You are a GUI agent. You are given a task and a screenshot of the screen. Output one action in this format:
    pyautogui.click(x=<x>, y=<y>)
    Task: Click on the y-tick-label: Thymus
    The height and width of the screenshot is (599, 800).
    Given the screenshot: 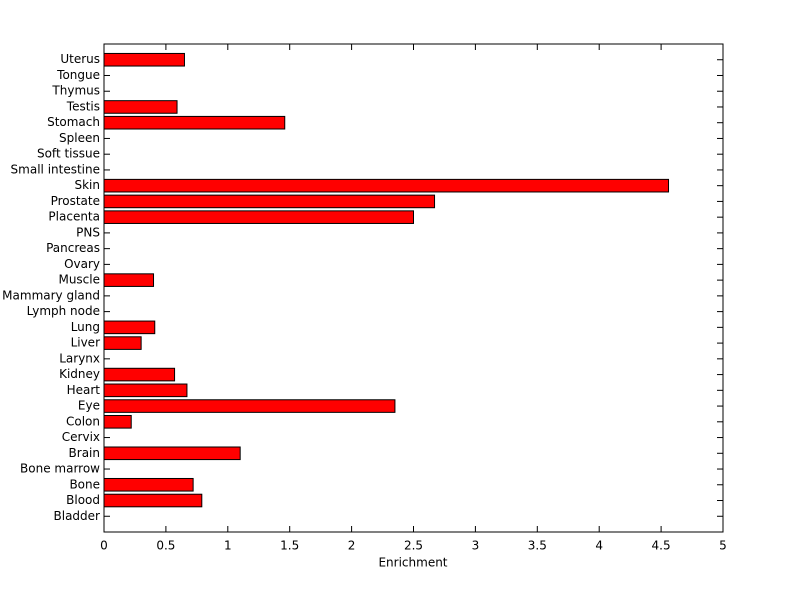 What is the action you would take?
    pyautogui.click(x=75, y=91)
    